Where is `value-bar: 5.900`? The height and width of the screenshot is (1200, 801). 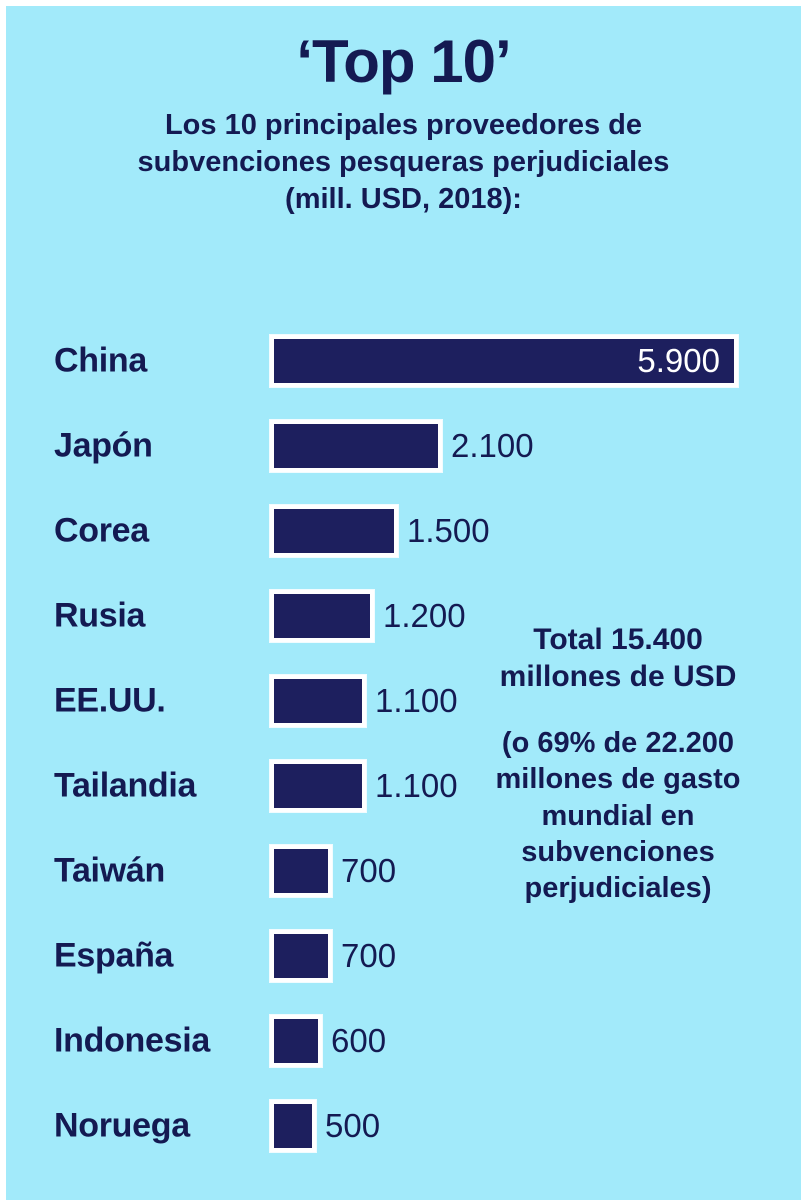
value-bar: 5.900 is located at coordinates (504, 360).